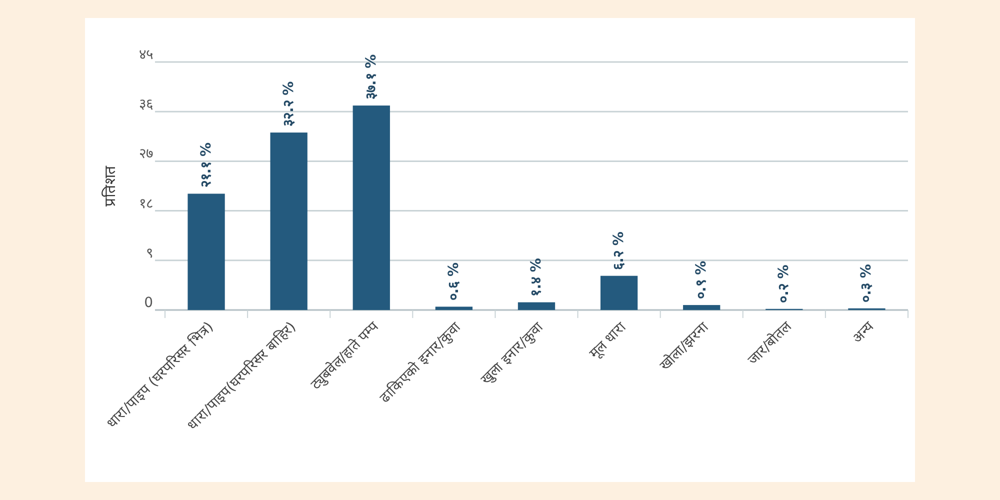 This screenshot has width=1000, height=500. Describe the element at coordinates (371, 77) in the screenshot. I see `data-label: ३७.१ %` at that location.